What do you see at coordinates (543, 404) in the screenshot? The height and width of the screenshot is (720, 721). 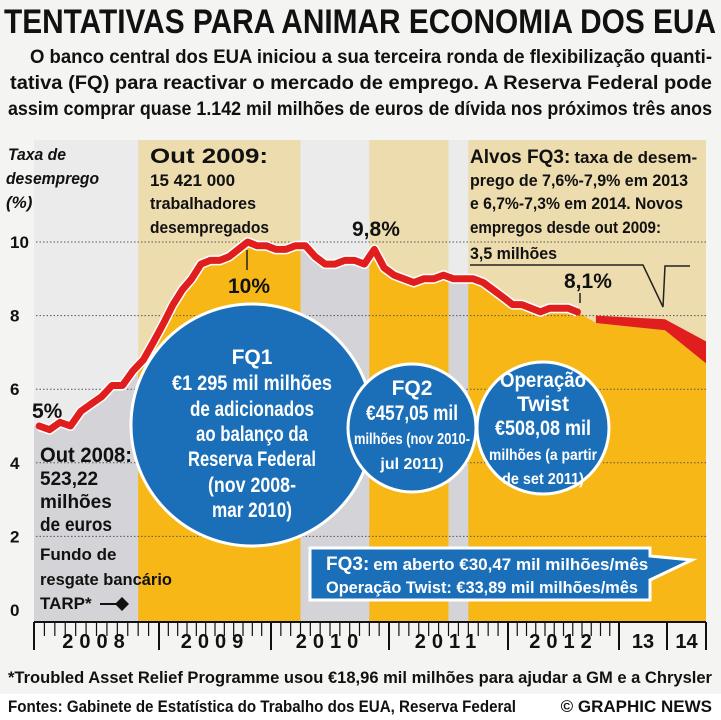 I see `bubble-text: Twist` at bounding box center [543, 404].